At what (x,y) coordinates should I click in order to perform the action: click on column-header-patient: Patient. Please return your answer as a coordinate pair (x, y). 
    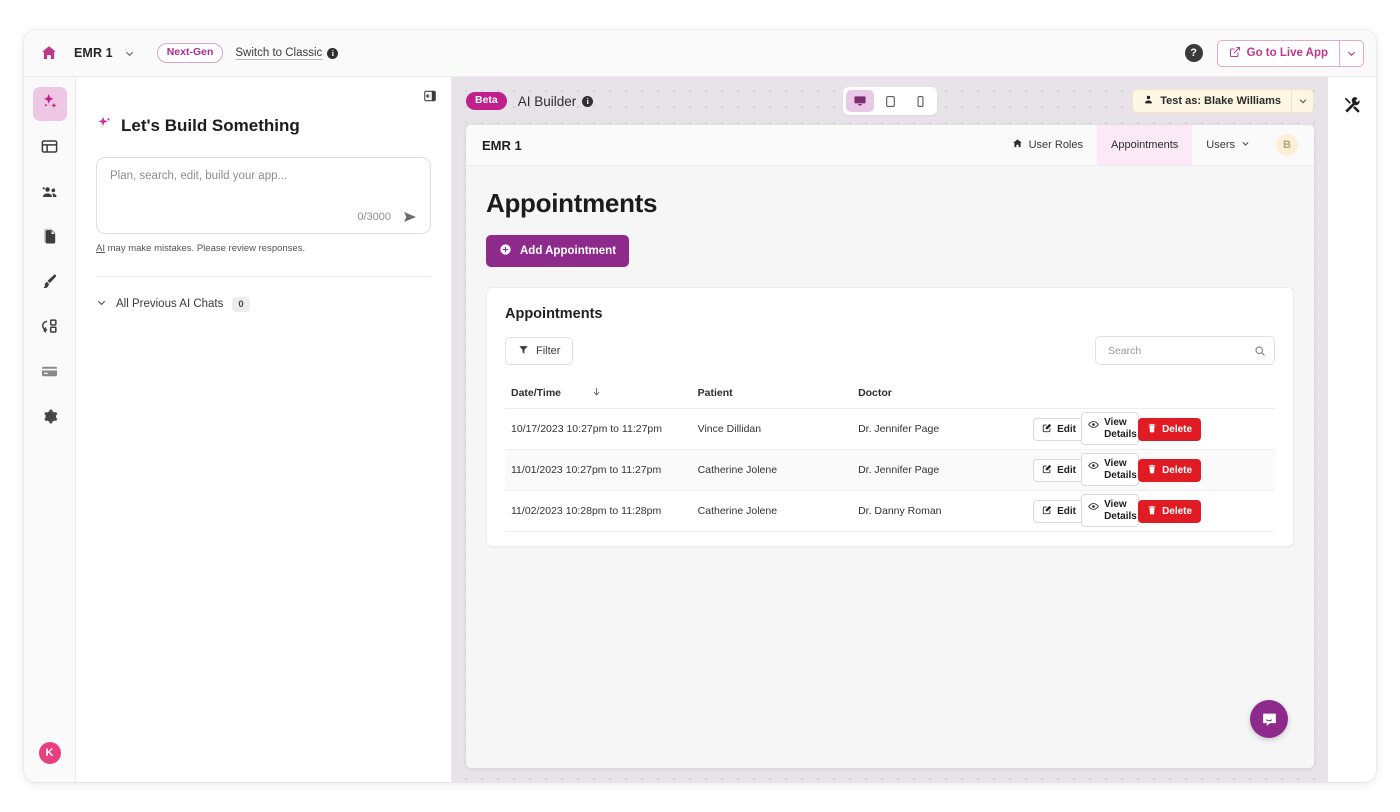
    Looking at the image, I should click on (772, 394).